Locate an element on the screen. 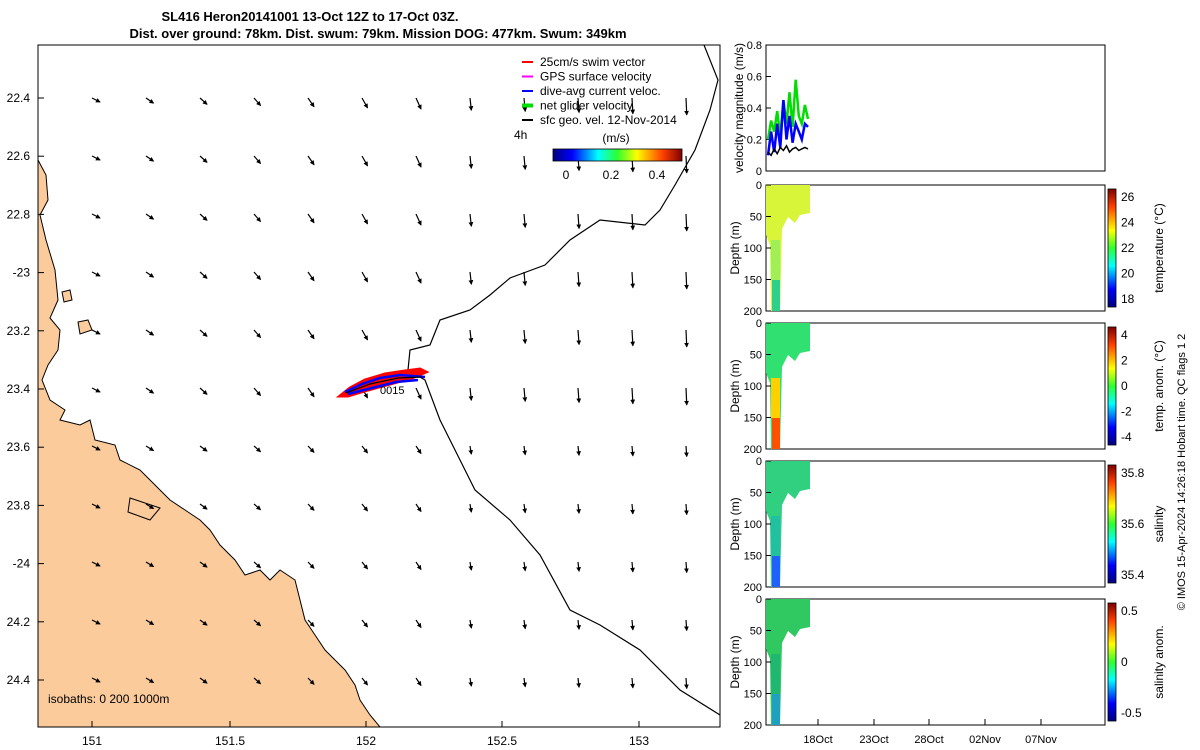  time-axis: 18Oct 23Oct 28Oct 02Nov 07Nov is located at coordinates (930, 732).